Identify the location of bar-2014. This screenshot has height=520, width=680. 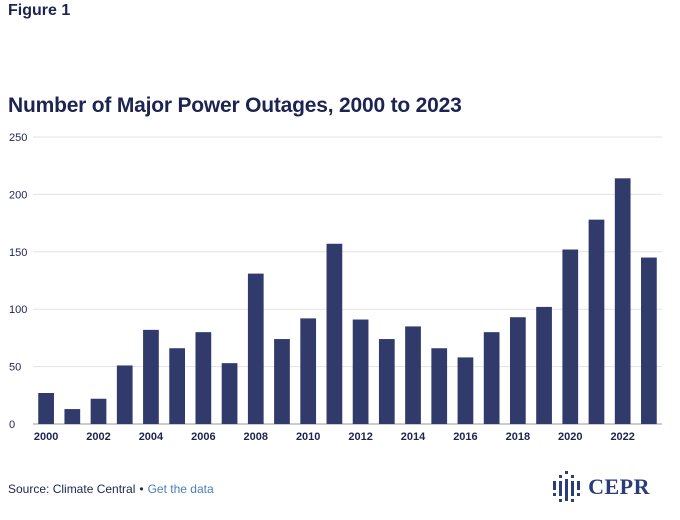
(413, 375).